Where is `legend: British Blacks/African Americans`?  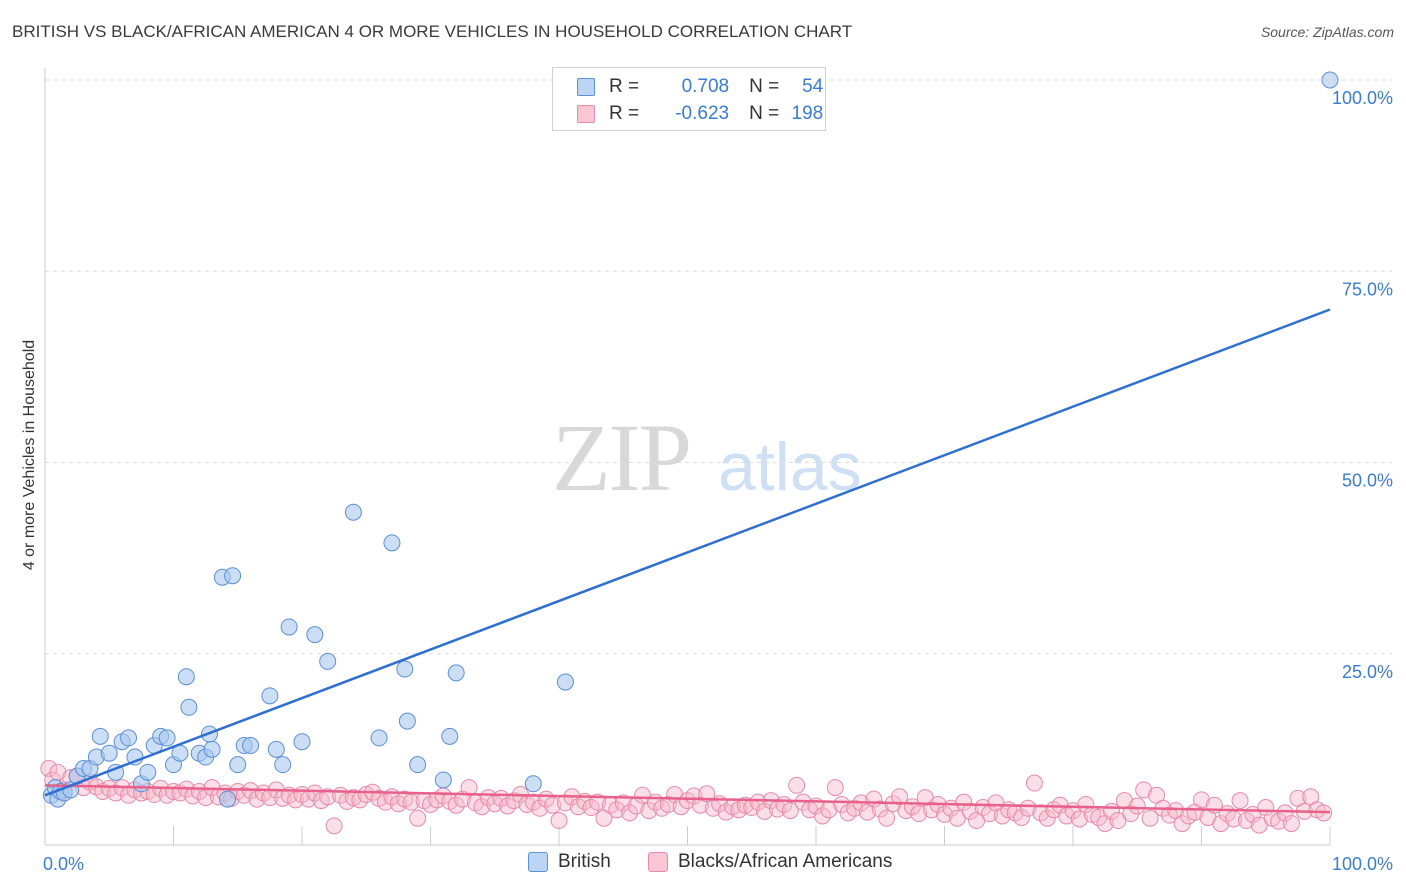 legend: British Blacks/African Americans is located at coordinates (703, 864).